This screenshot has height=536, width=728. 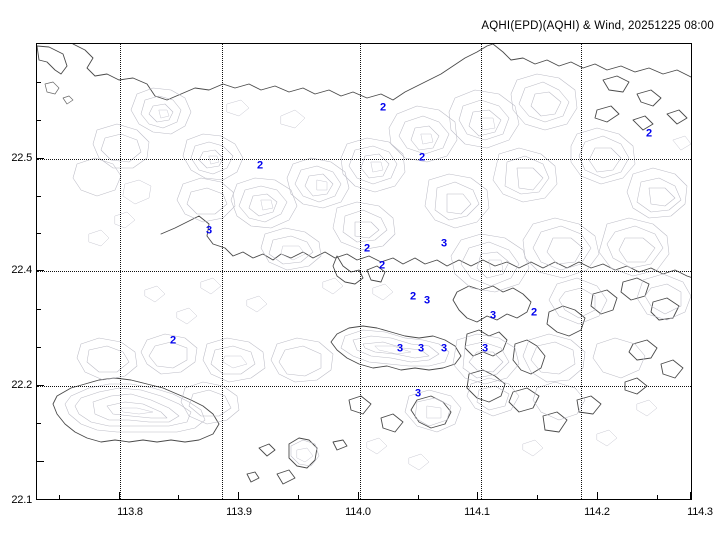 What do you see at coordinates (700, 512) in the screenshot?
I see `xaxis-tick-label: 114.3` at bounding box center [700, 512].